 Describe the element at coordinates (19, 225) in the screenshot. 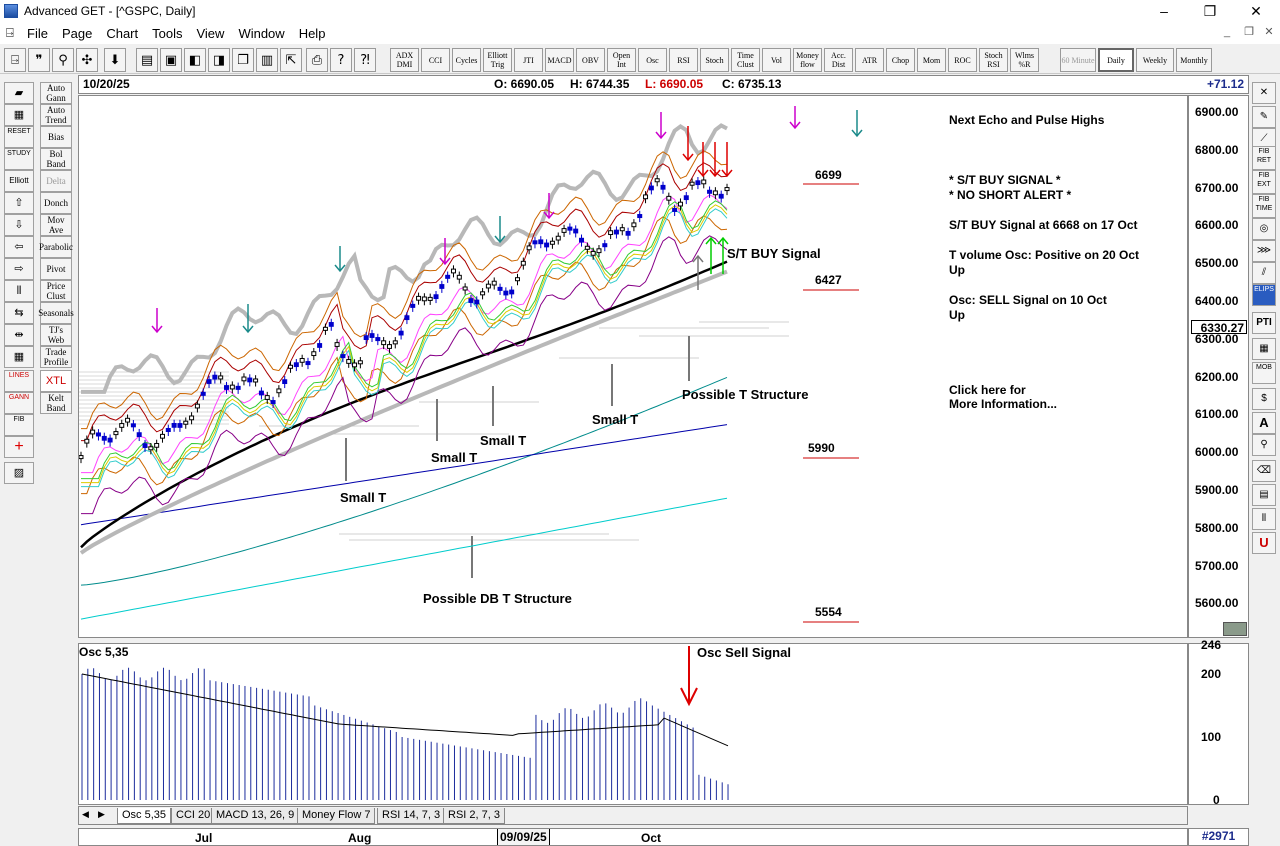

I see `arrow-down-icon: ⇩` at that location.